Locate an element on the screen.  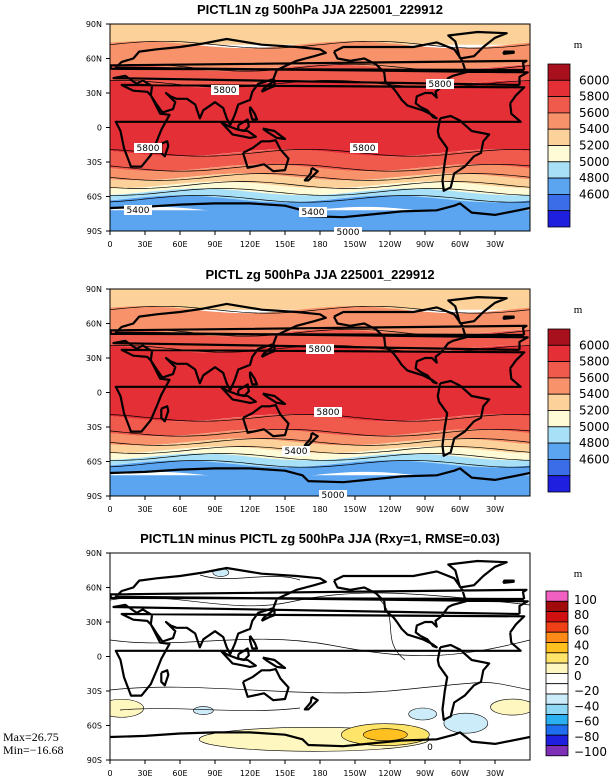
min-label: Min=−16.68 is located at coordinates (33, 750).